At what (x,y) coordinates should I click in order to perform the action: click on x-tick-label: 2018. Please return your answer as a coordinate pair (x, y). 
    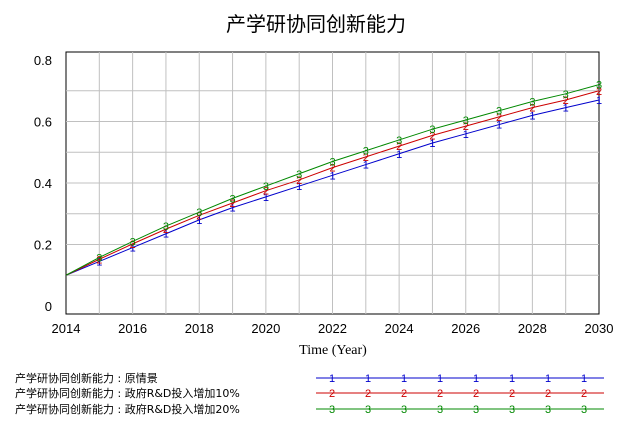
    Looking at the image, I should click on (199, 328).